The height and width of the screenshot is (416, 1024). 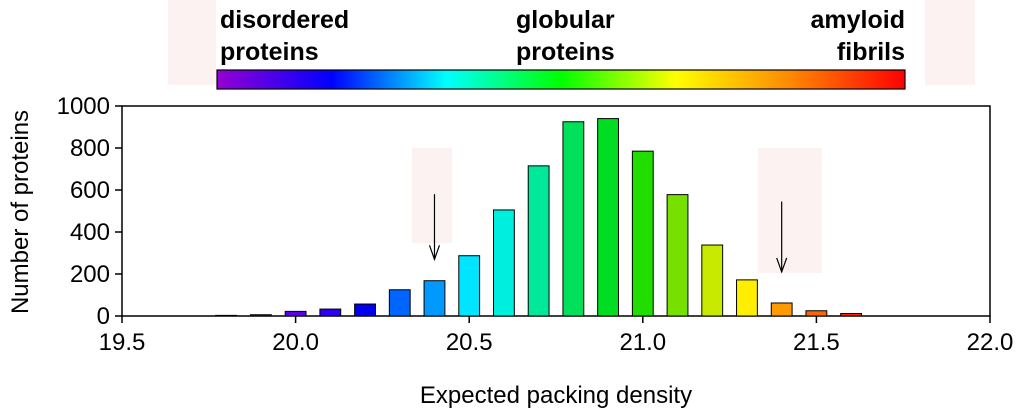 What do you see at coordinates (561, 79) in the screenshot?
I see `colorbar` at bounding box center [561, 79].